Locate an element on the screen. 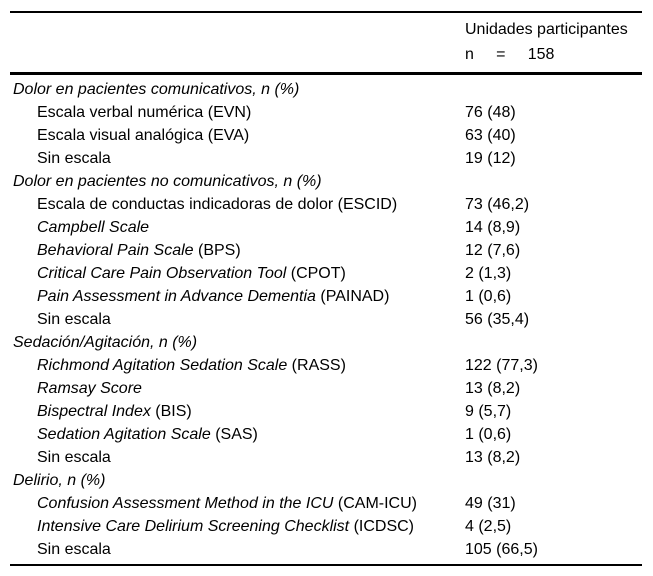 The height and width of the screenshot is (576, 653). row-value: 63 (40) is located at coordinates (490, 135).